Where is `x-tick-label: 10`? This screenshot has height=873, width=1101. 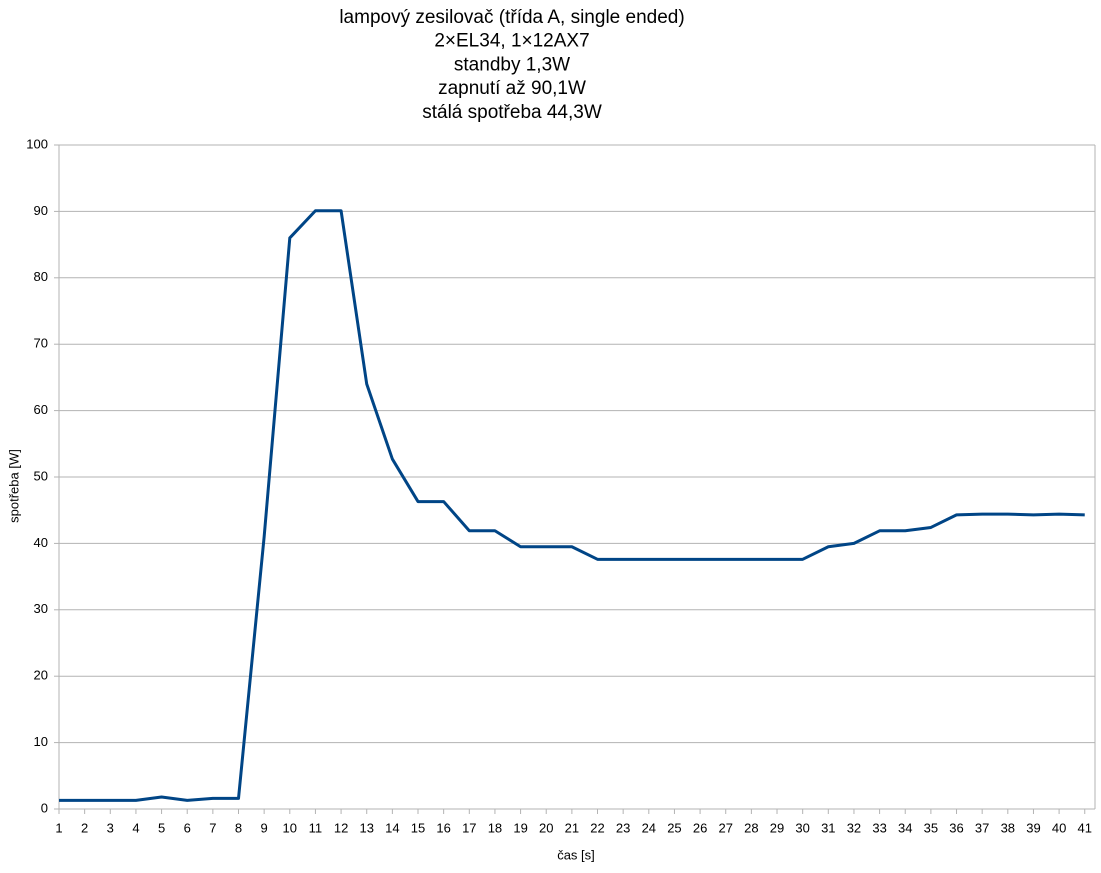
x-tick-label: 10 is located at coordinates (290, 827).